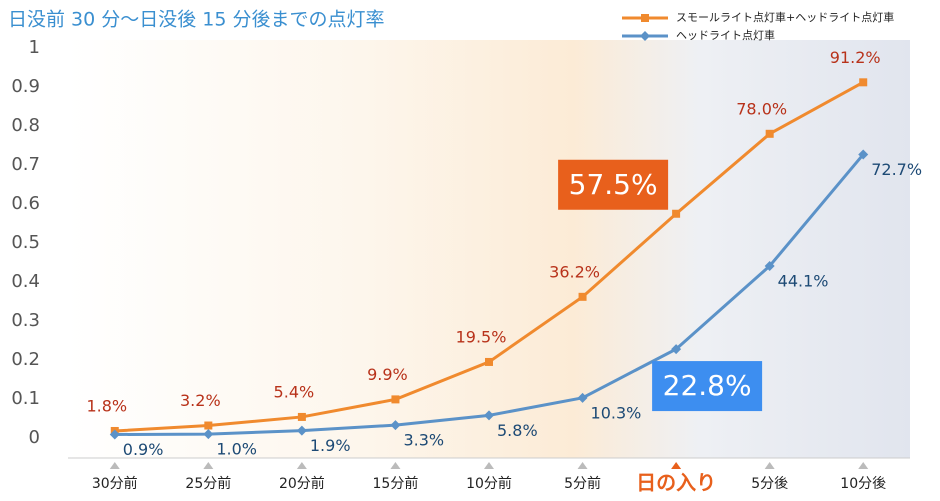 The width and height of the screenshot is (940, 501). Describe the element at coordinates (115, 483) in the screenshot. I see `x-tick-label: 30分前` at that location.